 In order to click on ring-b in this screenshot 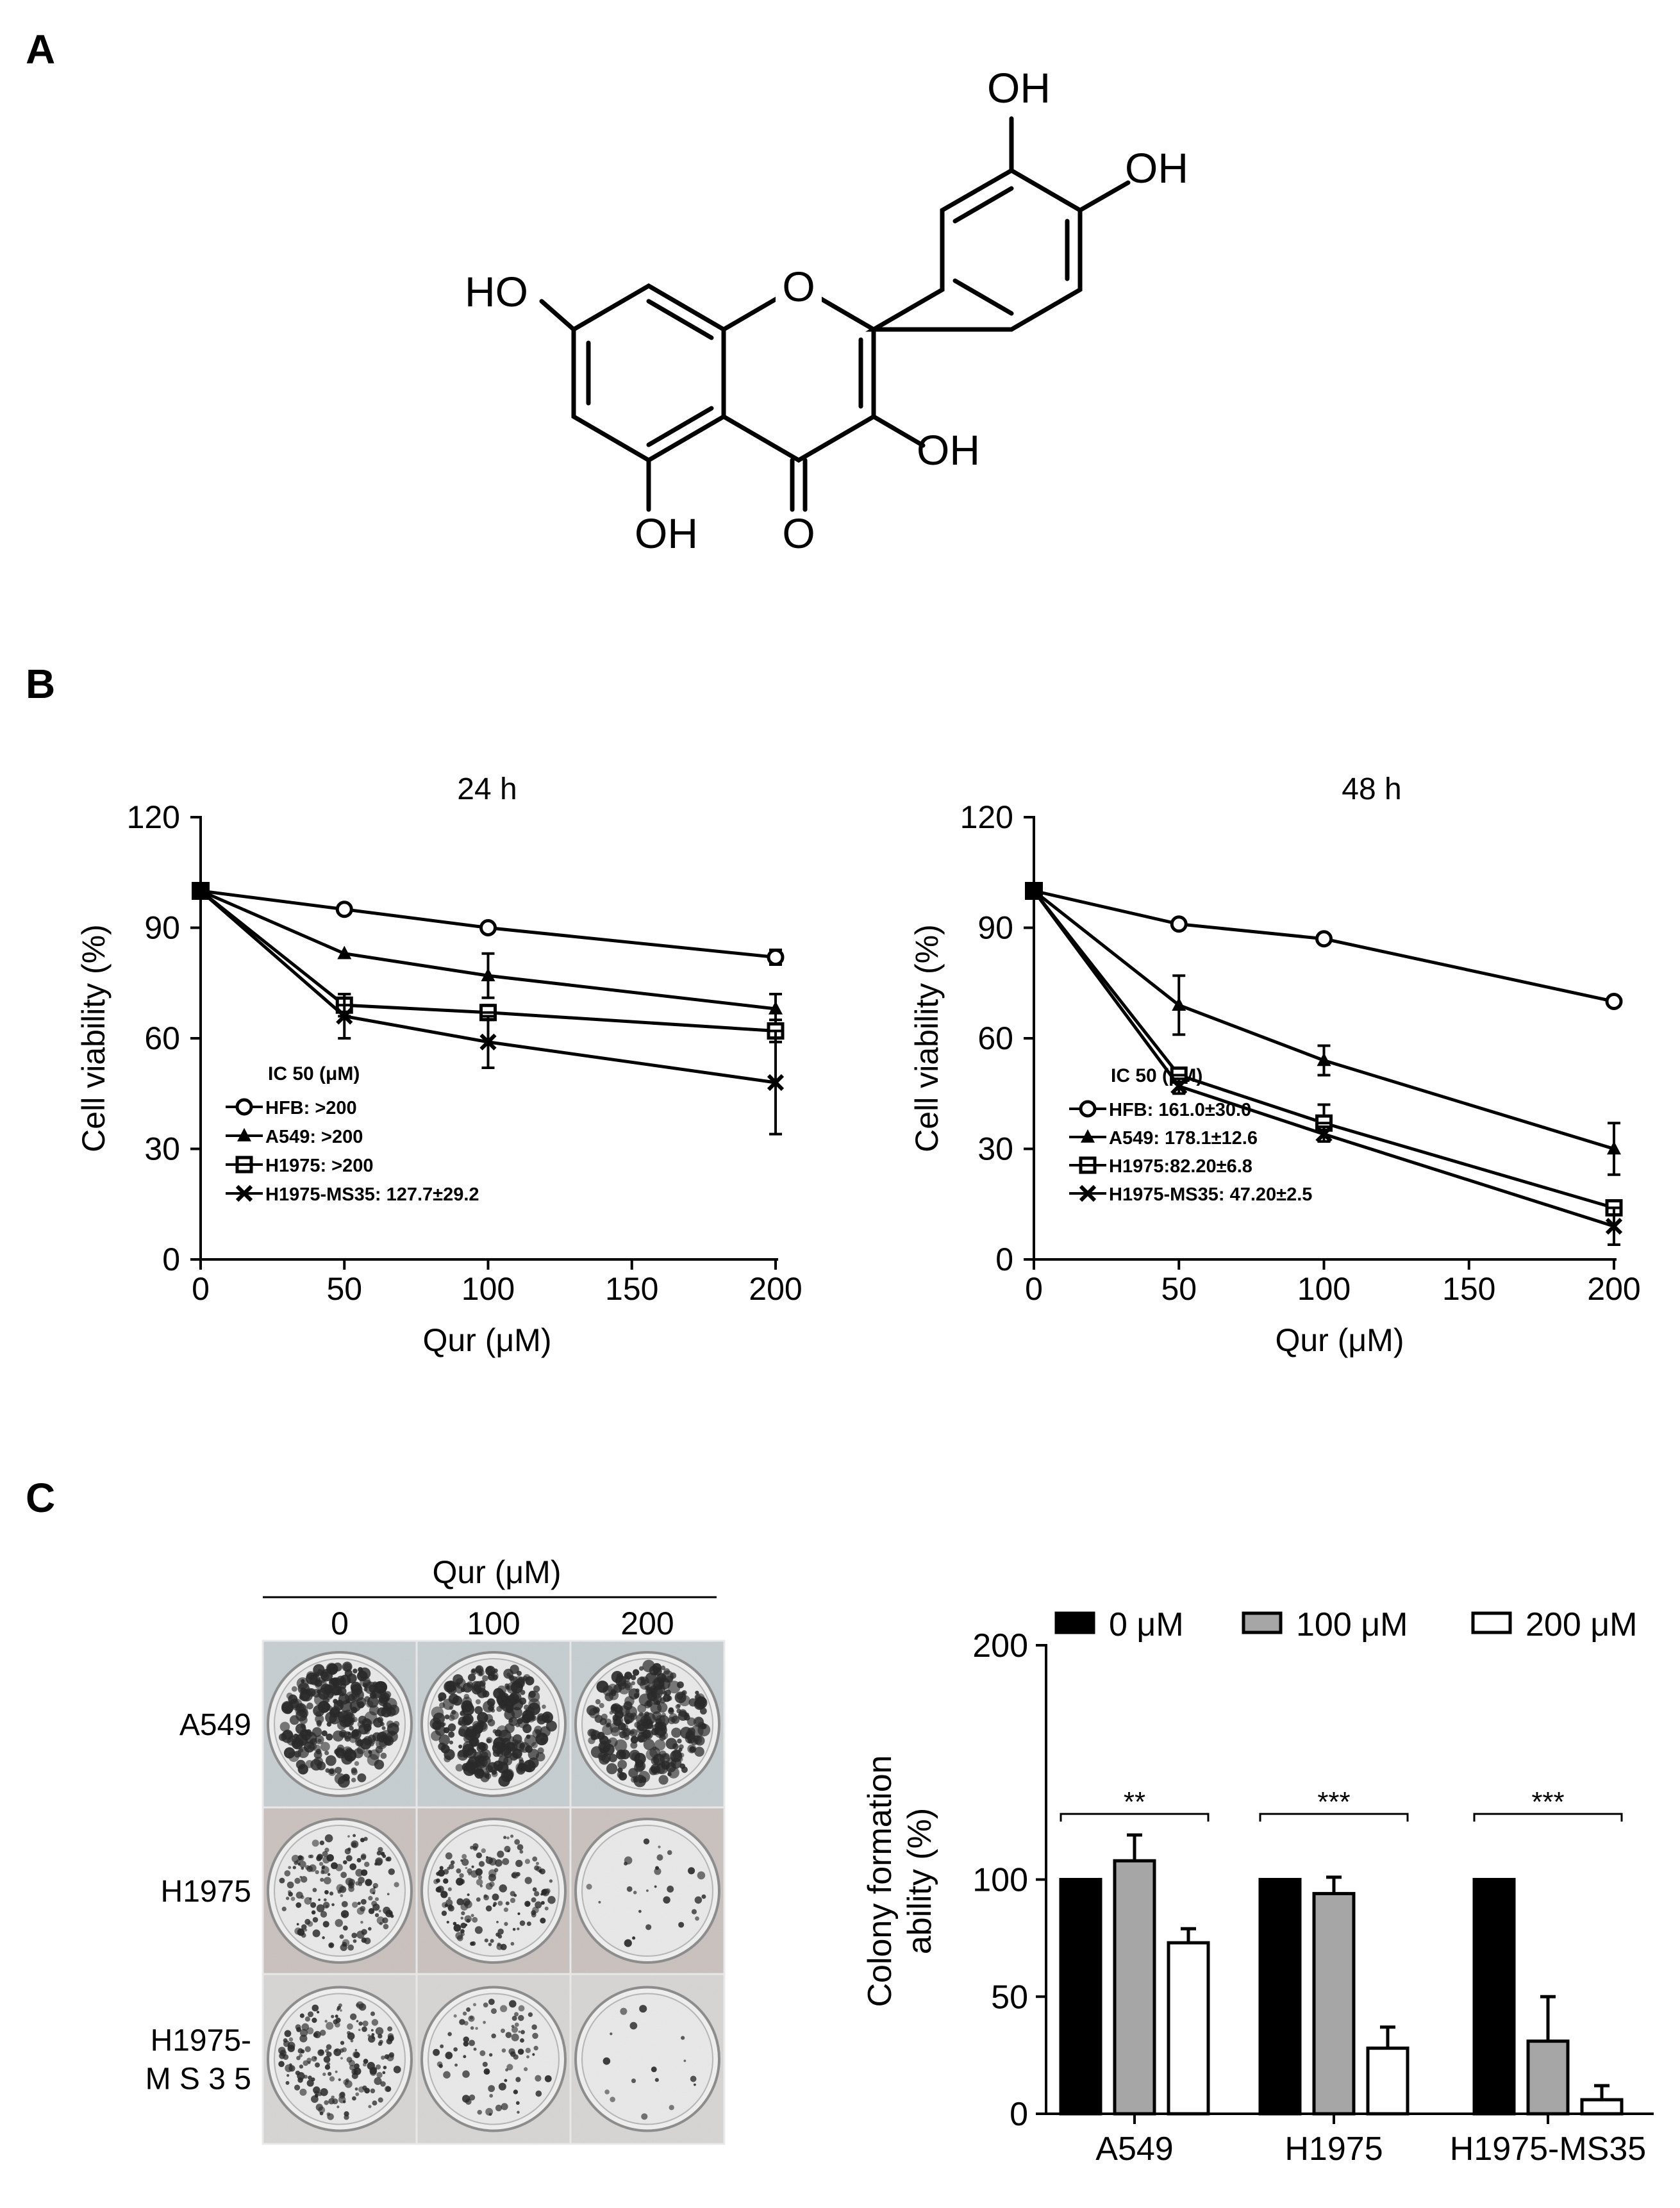, I will do `click(974, 249)`.